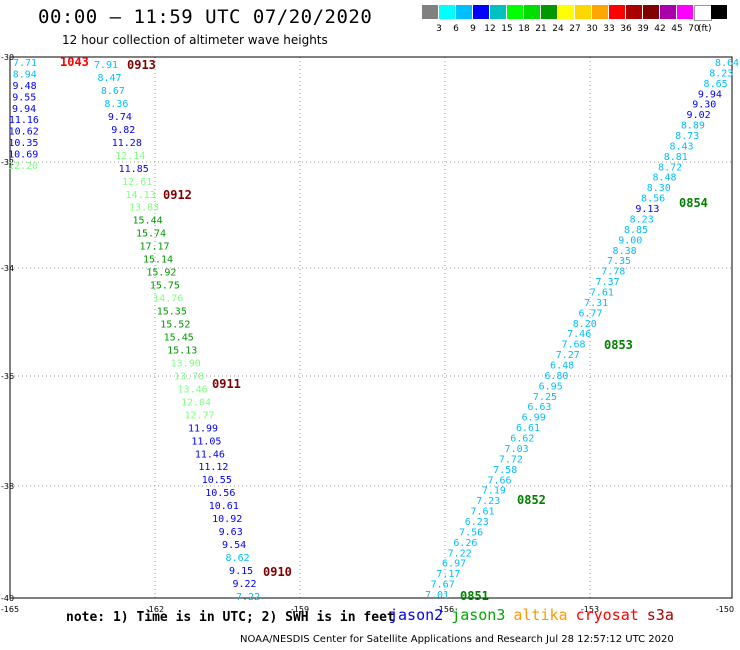 The image size is (740, 650). I want to click on pass-time-label: 0911, so click(226, 384).